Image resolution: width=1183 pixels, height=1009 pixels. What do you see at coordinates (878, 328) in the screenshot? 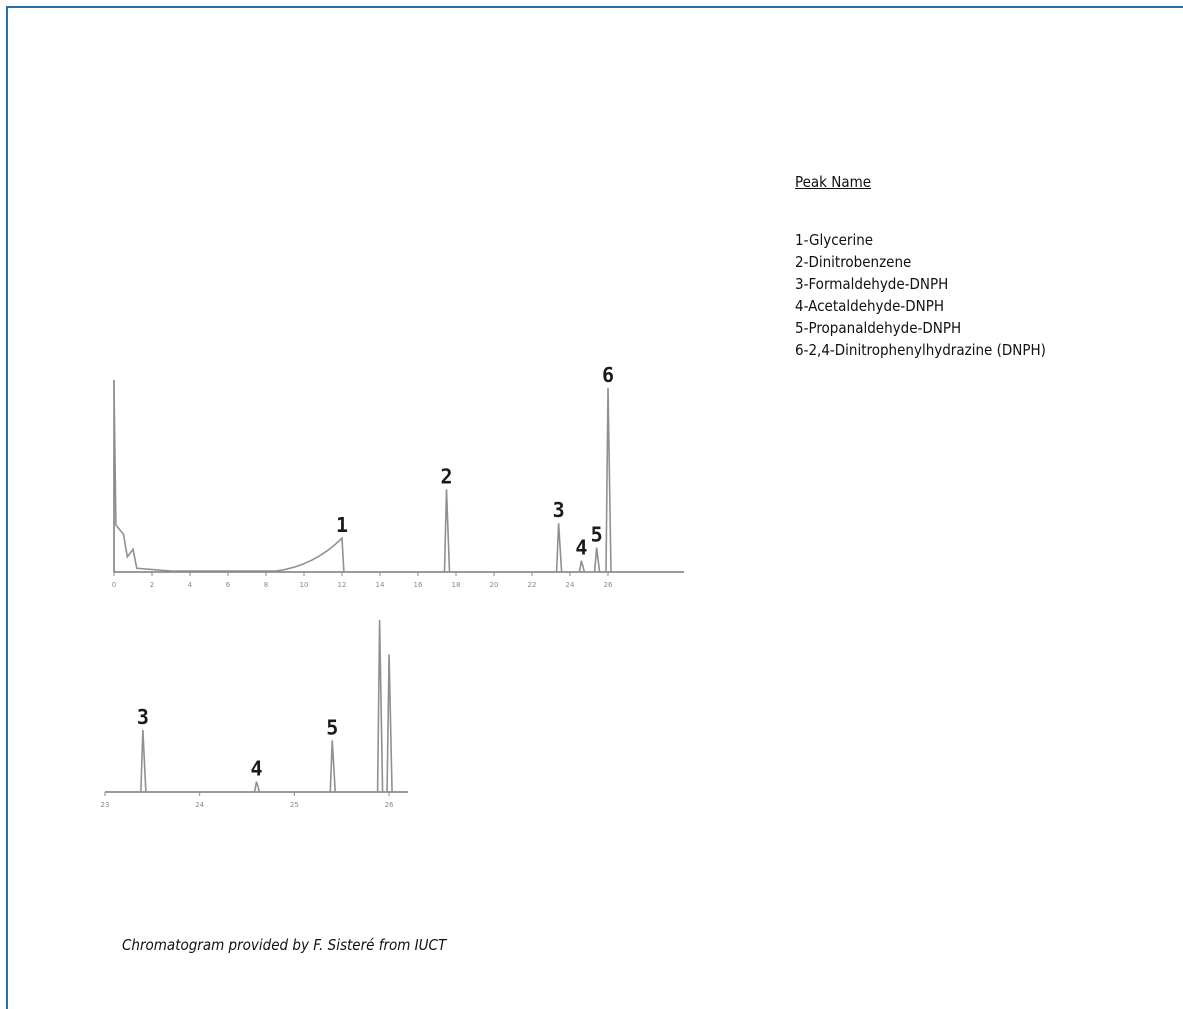
I see `legend-item-5: 5-Propanaldehyde-DNPH` at bounding box center [878, 328].